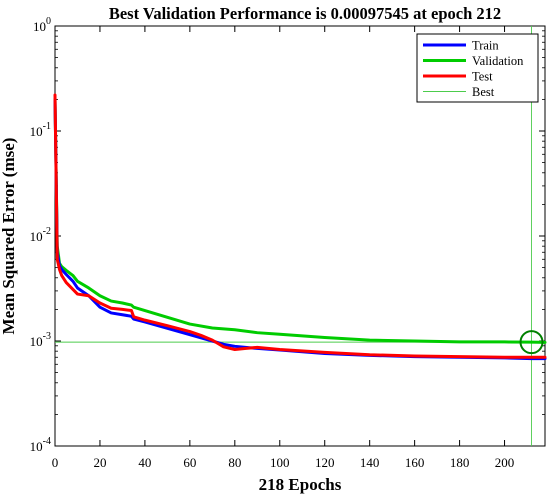  Describe the element at coordinates (300, 484) in the screenshot. I see `x-axis-title: 218 Epochs` at that location.